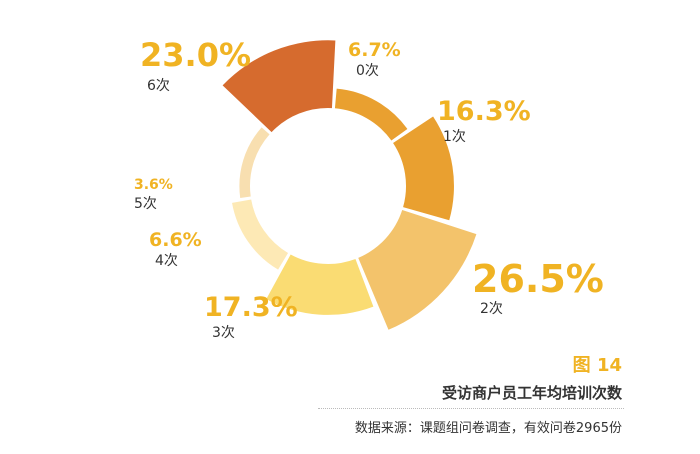 The height and width of the screenshot is (454, 700). Describe the element at coordinates (538, 279) in the screenshot. I see `slice-value-label-2: 26.5%` at that location.